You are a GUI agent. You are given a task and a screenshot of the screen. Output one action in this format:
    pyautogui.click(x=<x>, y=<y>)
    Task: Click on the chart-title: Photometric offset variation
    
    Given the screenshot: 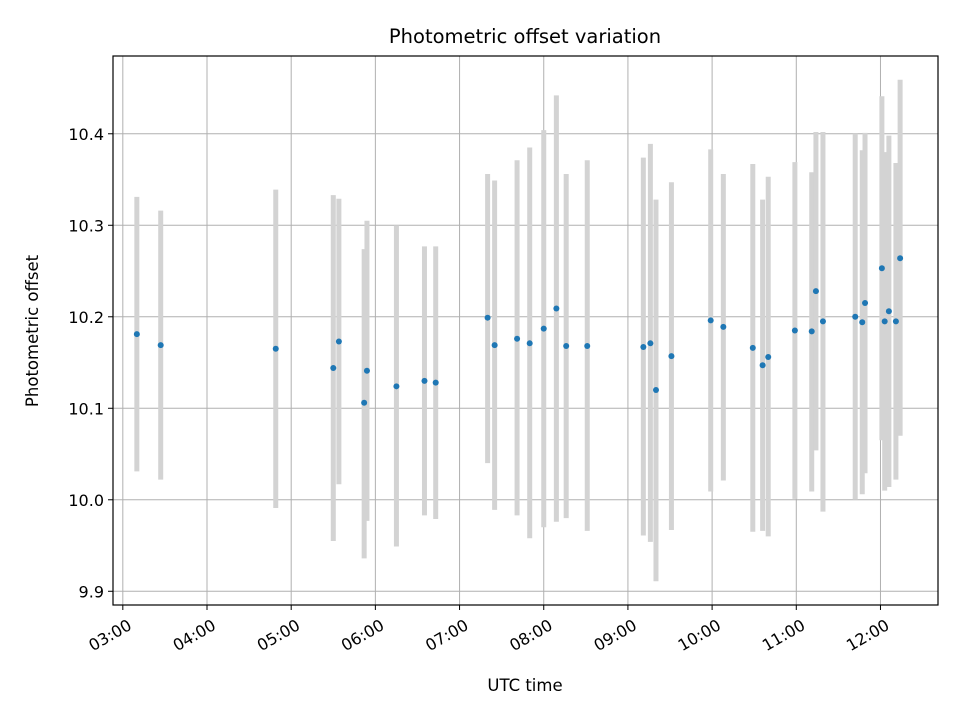 What is the action you would take?
    pyautogui.click(x=525, y=36)
    